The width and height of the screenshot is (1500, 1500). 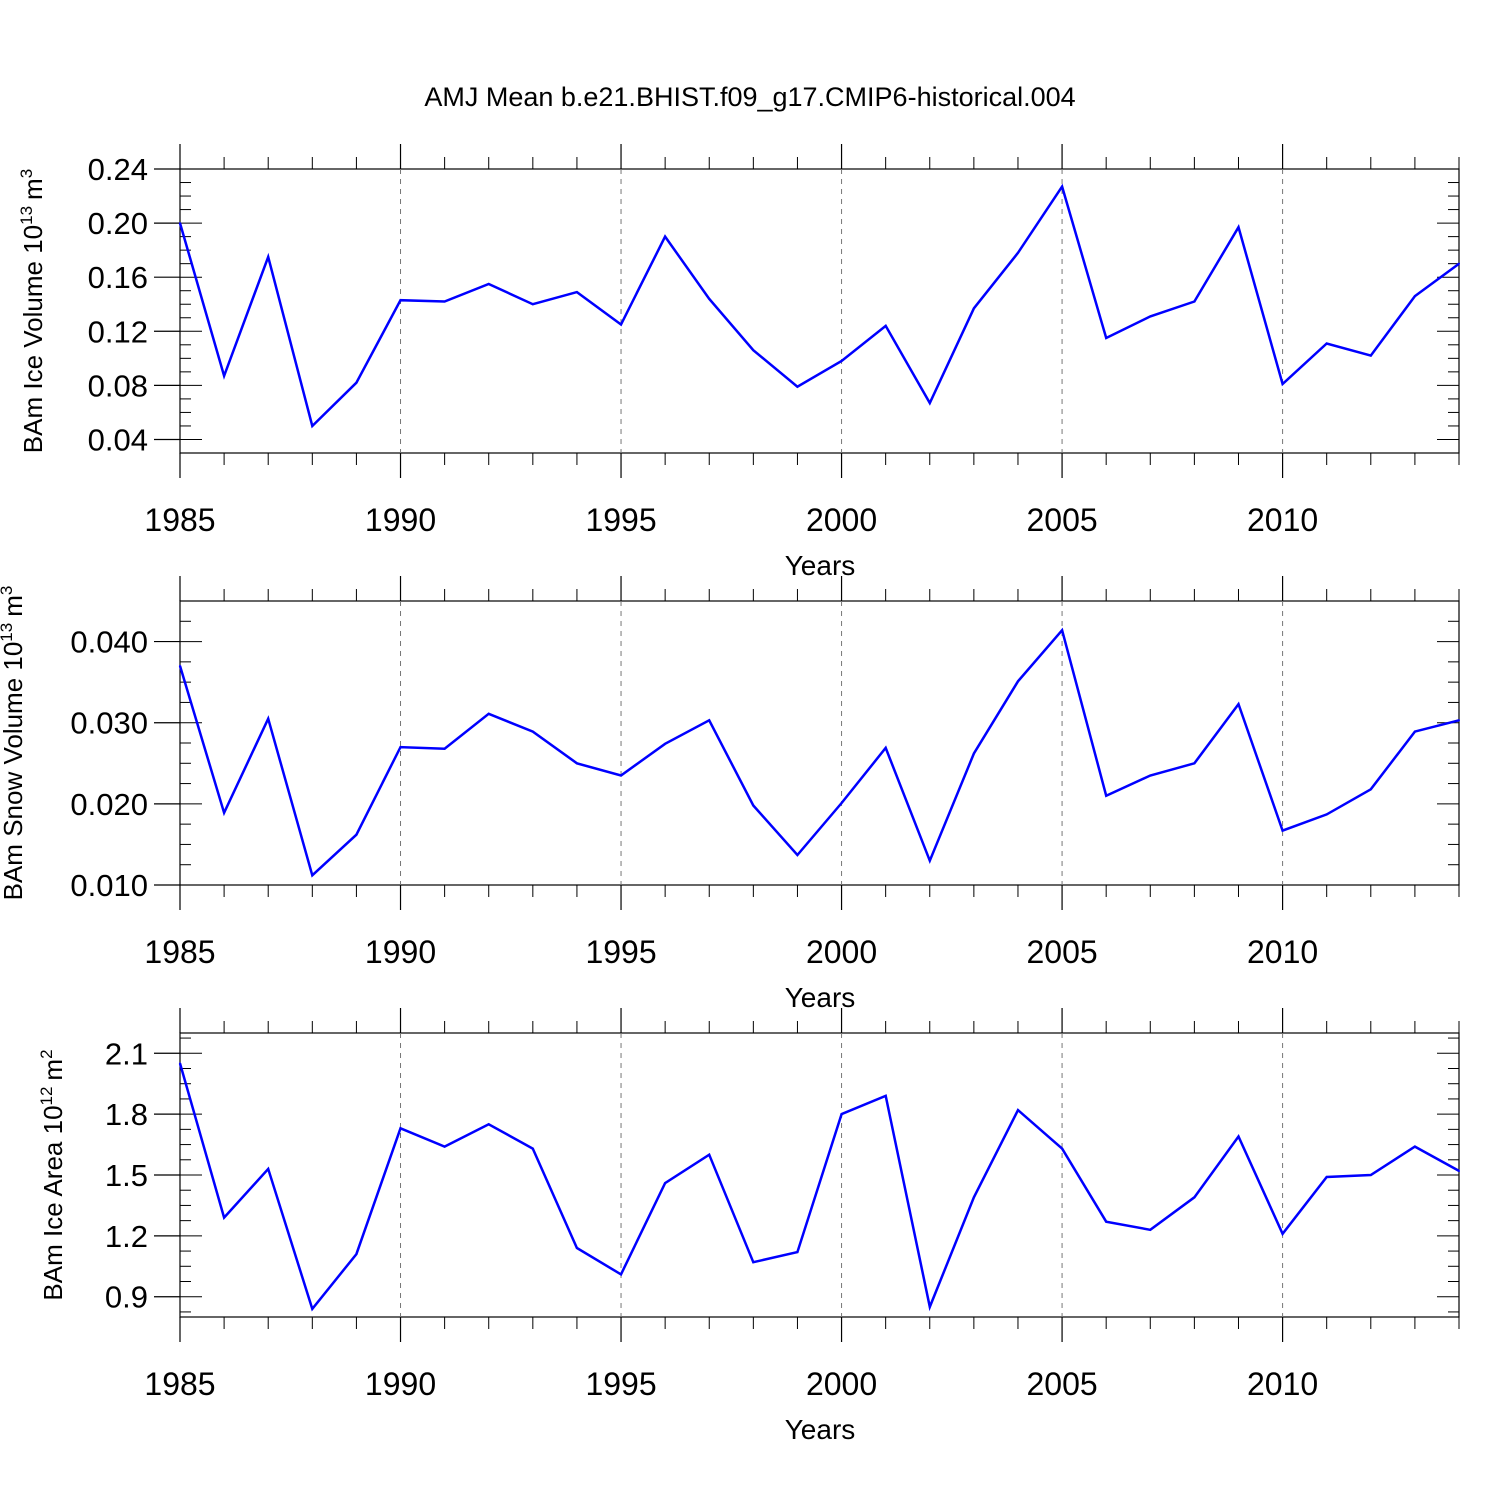 I want to click on y-tick-label: 0.020, so click(x=109, y=804).